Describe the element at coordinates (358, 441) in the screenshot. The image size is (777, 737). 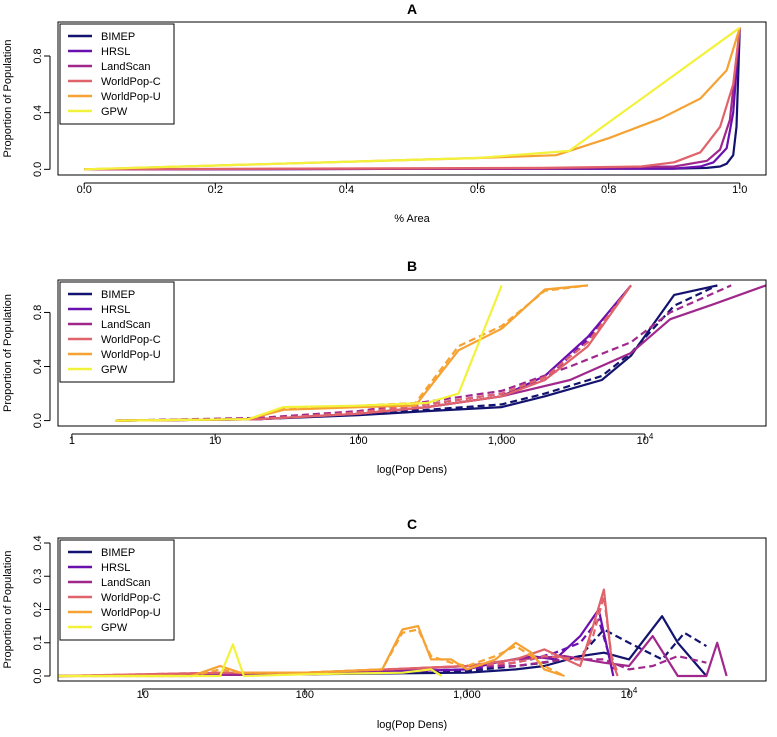
I see `panel-b-x-tick-label: 100` at that location.